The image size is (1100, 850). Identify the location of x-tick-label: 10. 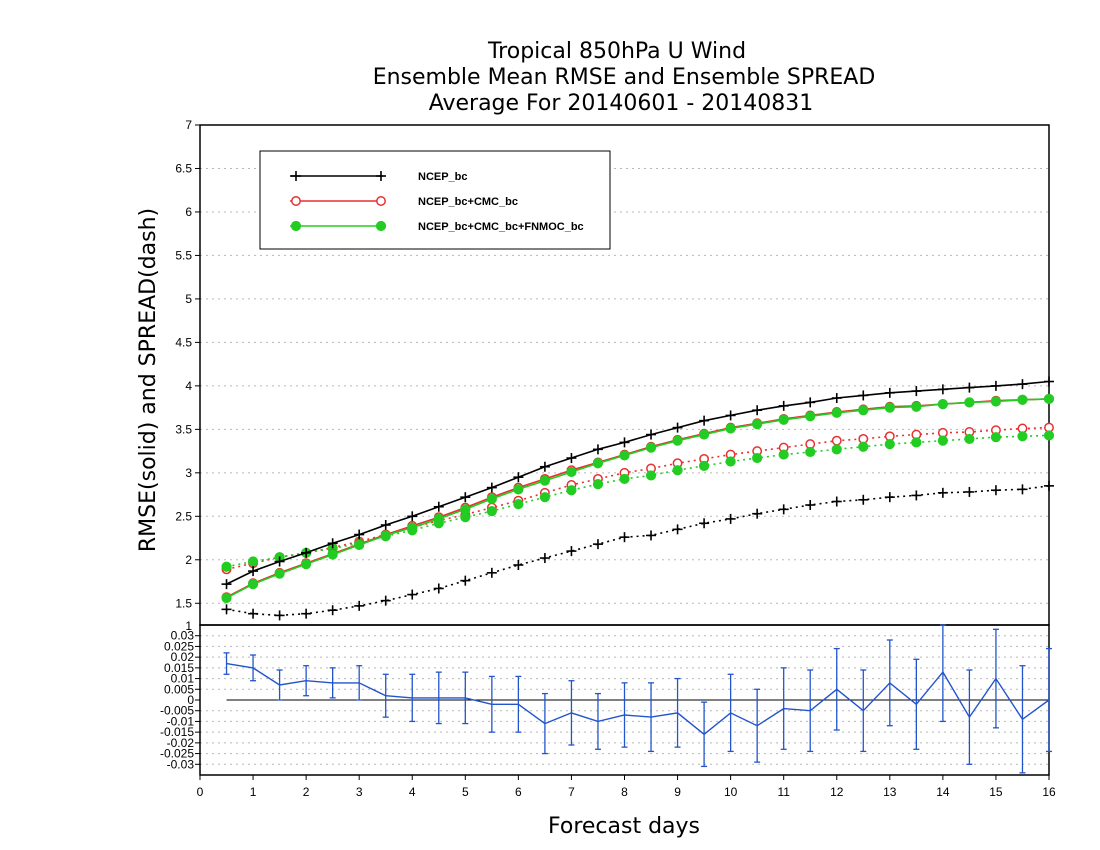
(731, 792).